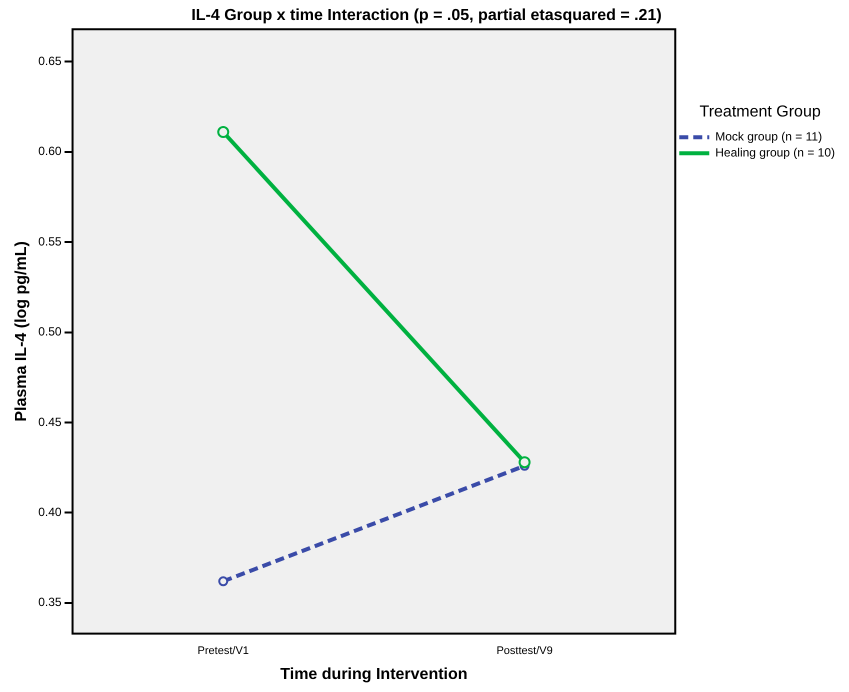 The height and width of the screenshot is (692, 849). What do you see at coordinates (50, 61) in the screenshot?
I see `y-tick-label: 0.65` at bounding box center [50, 61].